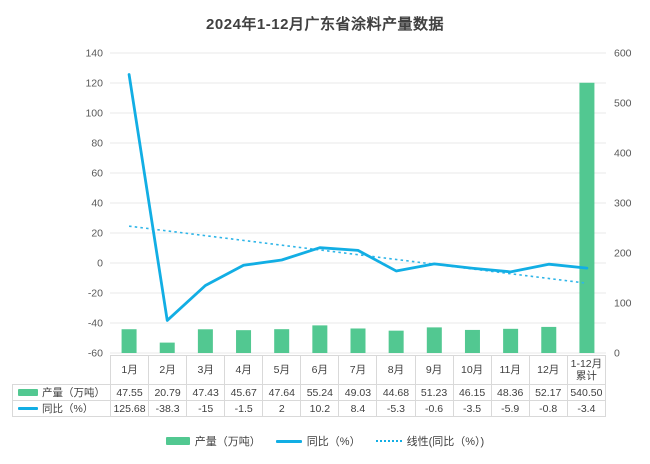 This screenshot has width=650, height=464. I want to click on chart-title: 2024年1-12月广东省涂料产量数据, so click(325, 24).